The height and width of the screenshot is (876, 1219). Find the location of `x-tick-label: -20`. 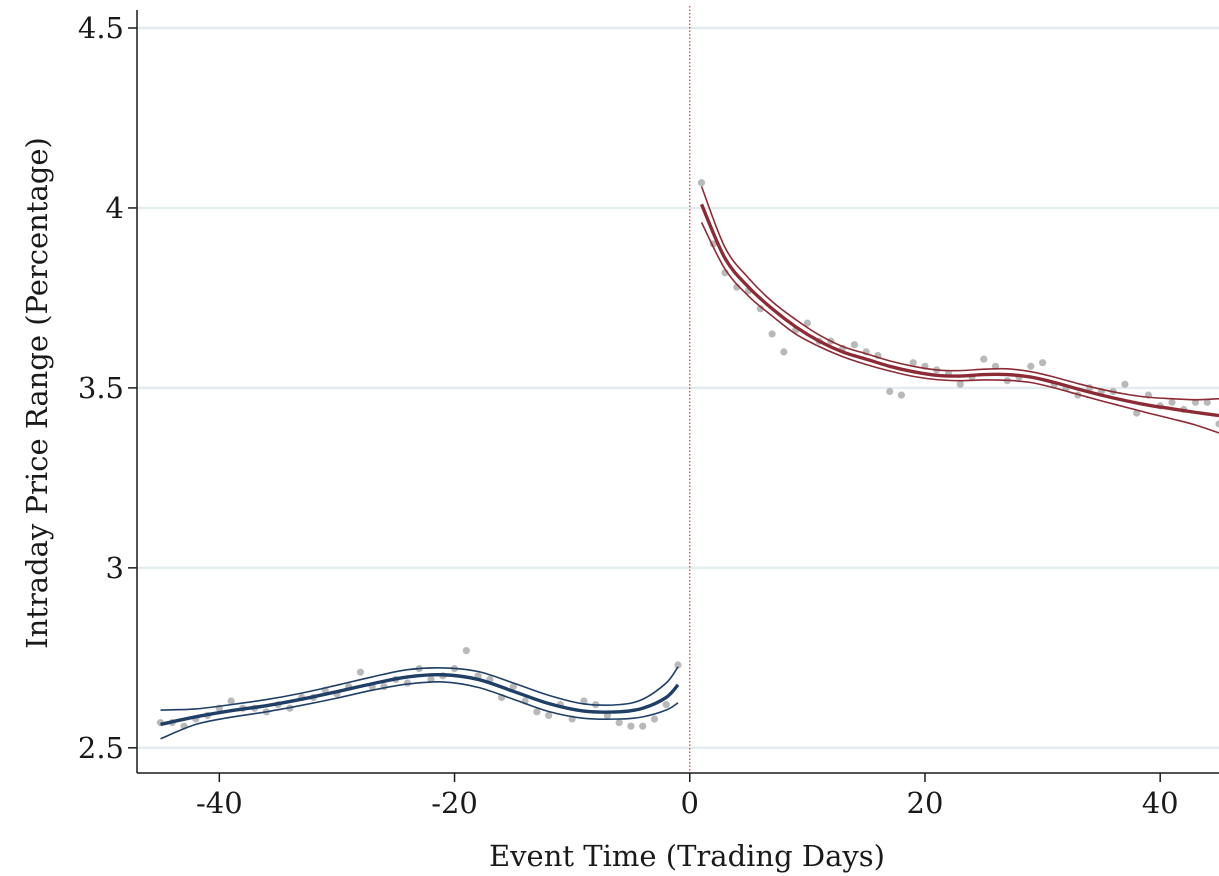

x-tick-label: -20 is located at coordinates (454, 803).